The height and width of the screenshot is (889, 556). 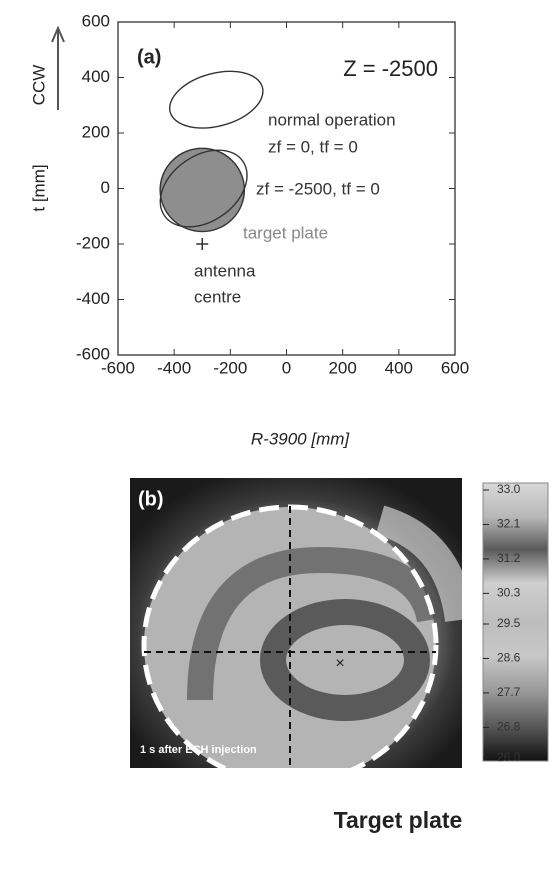 I want to click on x-tick-label: 400, so click(x=399, y=367).